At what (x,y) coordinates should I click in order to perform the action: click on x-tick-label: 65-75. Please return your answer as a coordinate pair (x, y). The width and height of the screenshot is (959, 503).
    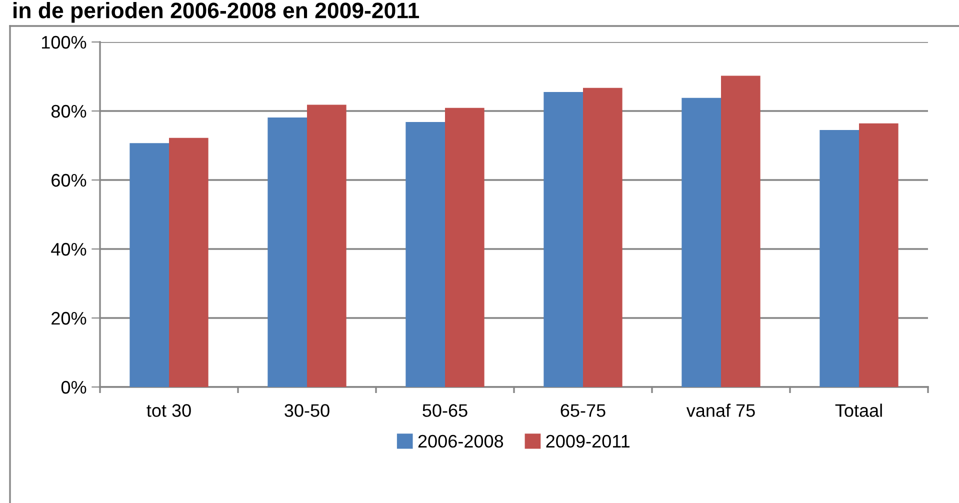
    Looking at the image, I should click on (583, 410).